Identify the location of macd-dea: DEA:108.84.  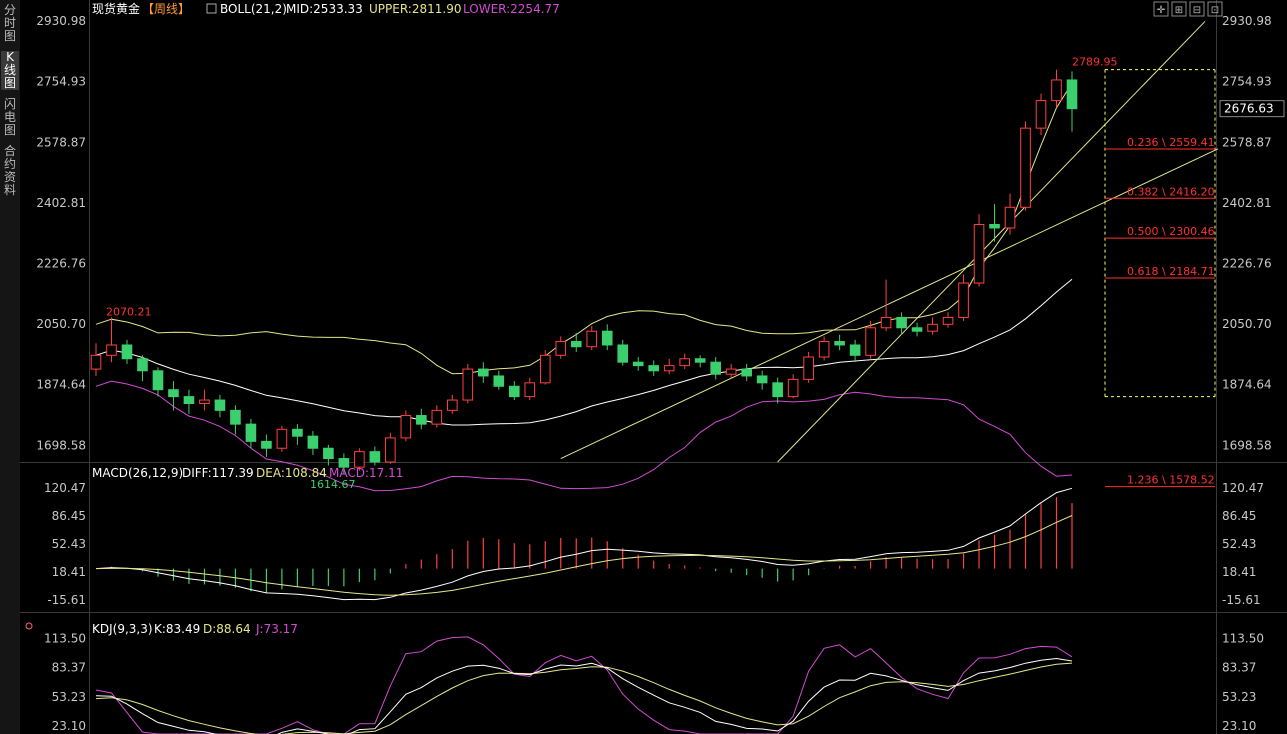
(291, 473).